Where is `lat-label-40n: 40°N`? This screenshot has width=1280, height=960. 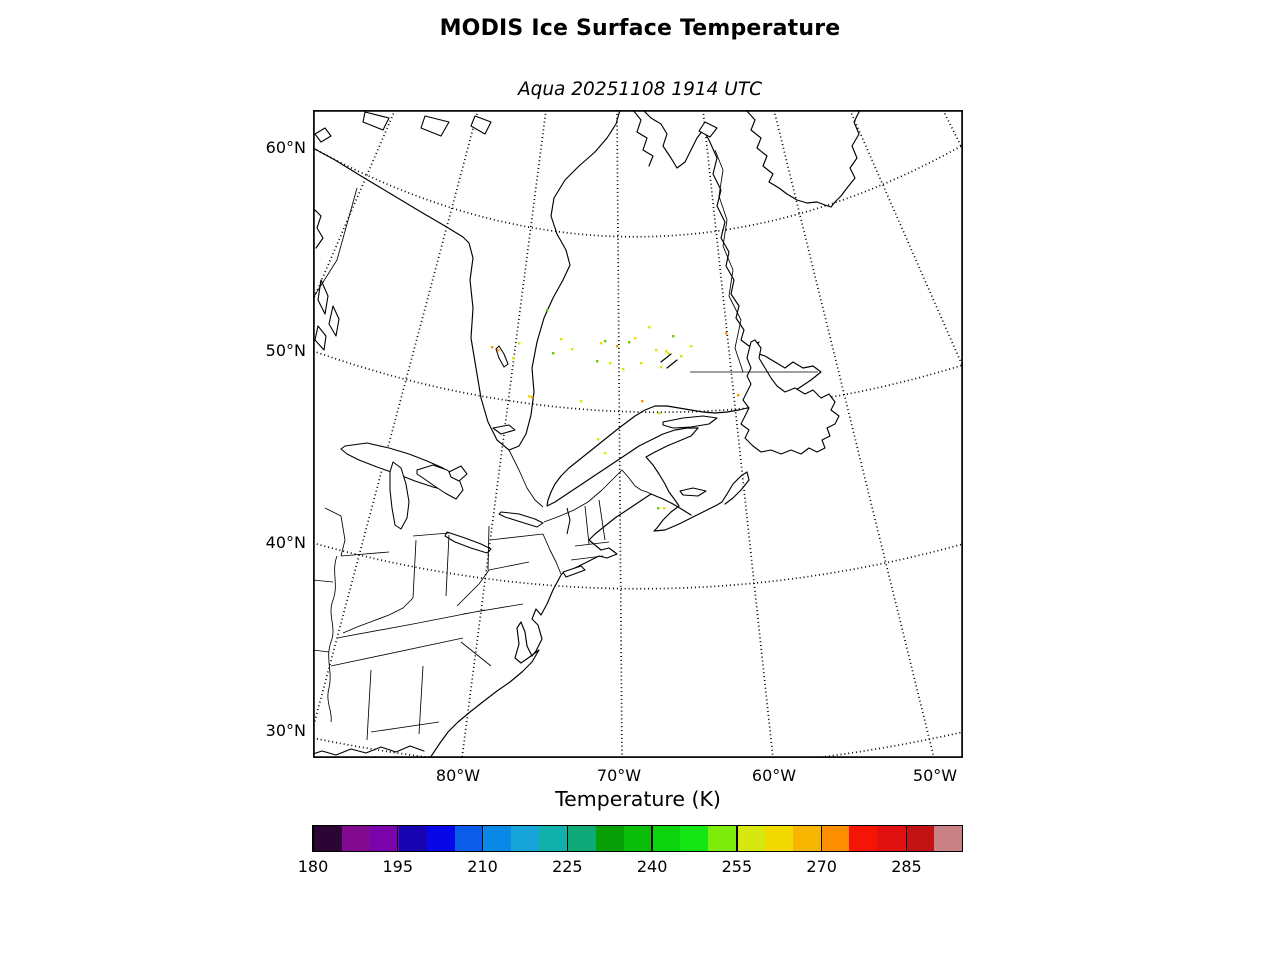 lat-label-40n: 40°N is located at coordinates (285, 542).